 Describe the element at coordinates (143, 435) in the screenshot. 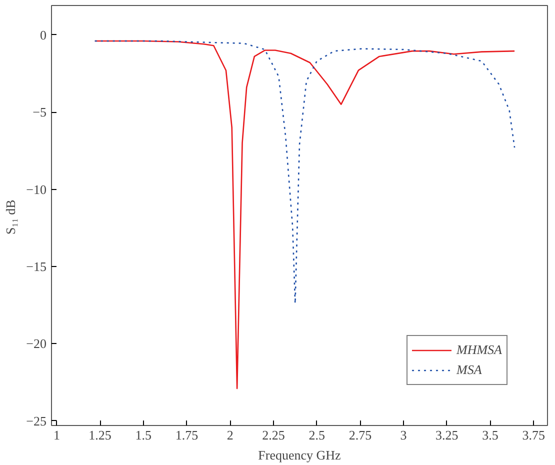

I see `x-tick-label: 1.5` at that location.